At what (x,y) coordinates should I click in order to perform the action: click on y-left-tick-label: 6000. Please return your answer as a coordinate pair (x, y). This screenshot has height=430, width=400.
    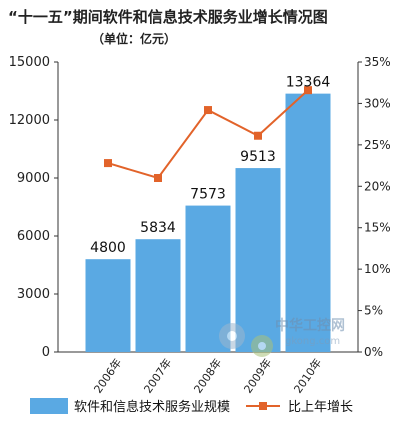
    Looking at the image, I should click on (33, 236).